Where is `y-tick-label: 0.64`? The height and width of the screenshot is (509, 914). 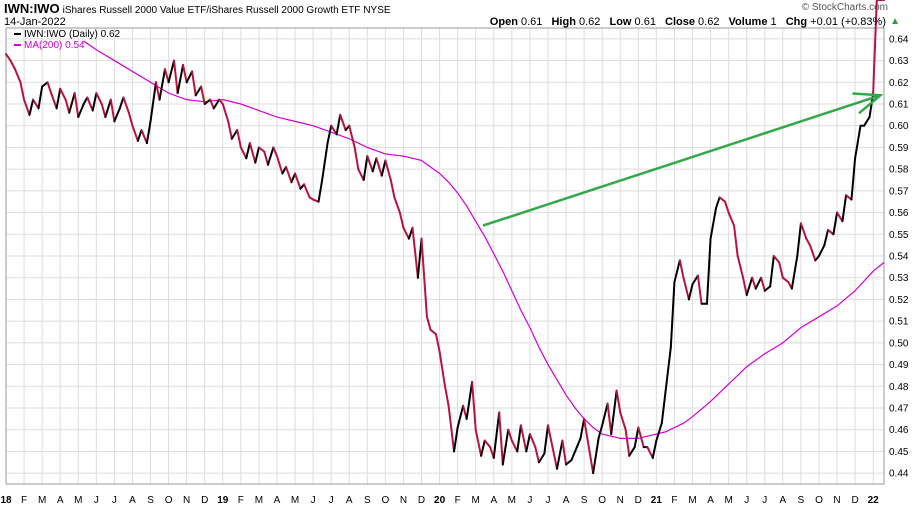
y-tick-label: 0.64 is located at coordinates (899, 39).